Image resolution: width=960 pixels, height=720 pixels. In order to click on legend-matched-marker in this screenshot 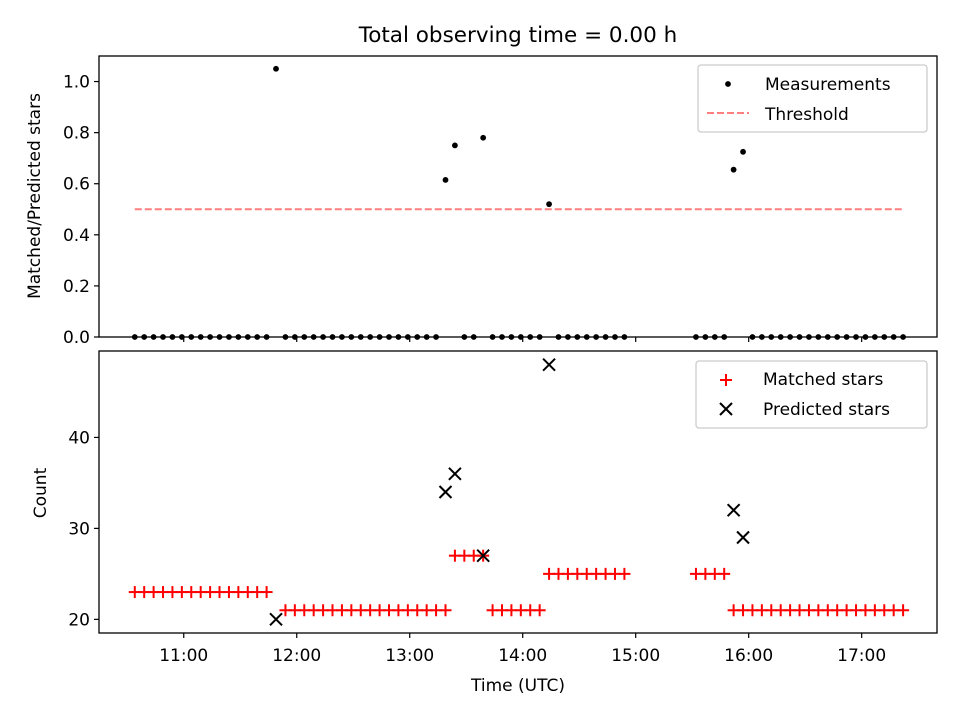, I will do `click(726, 380)`.